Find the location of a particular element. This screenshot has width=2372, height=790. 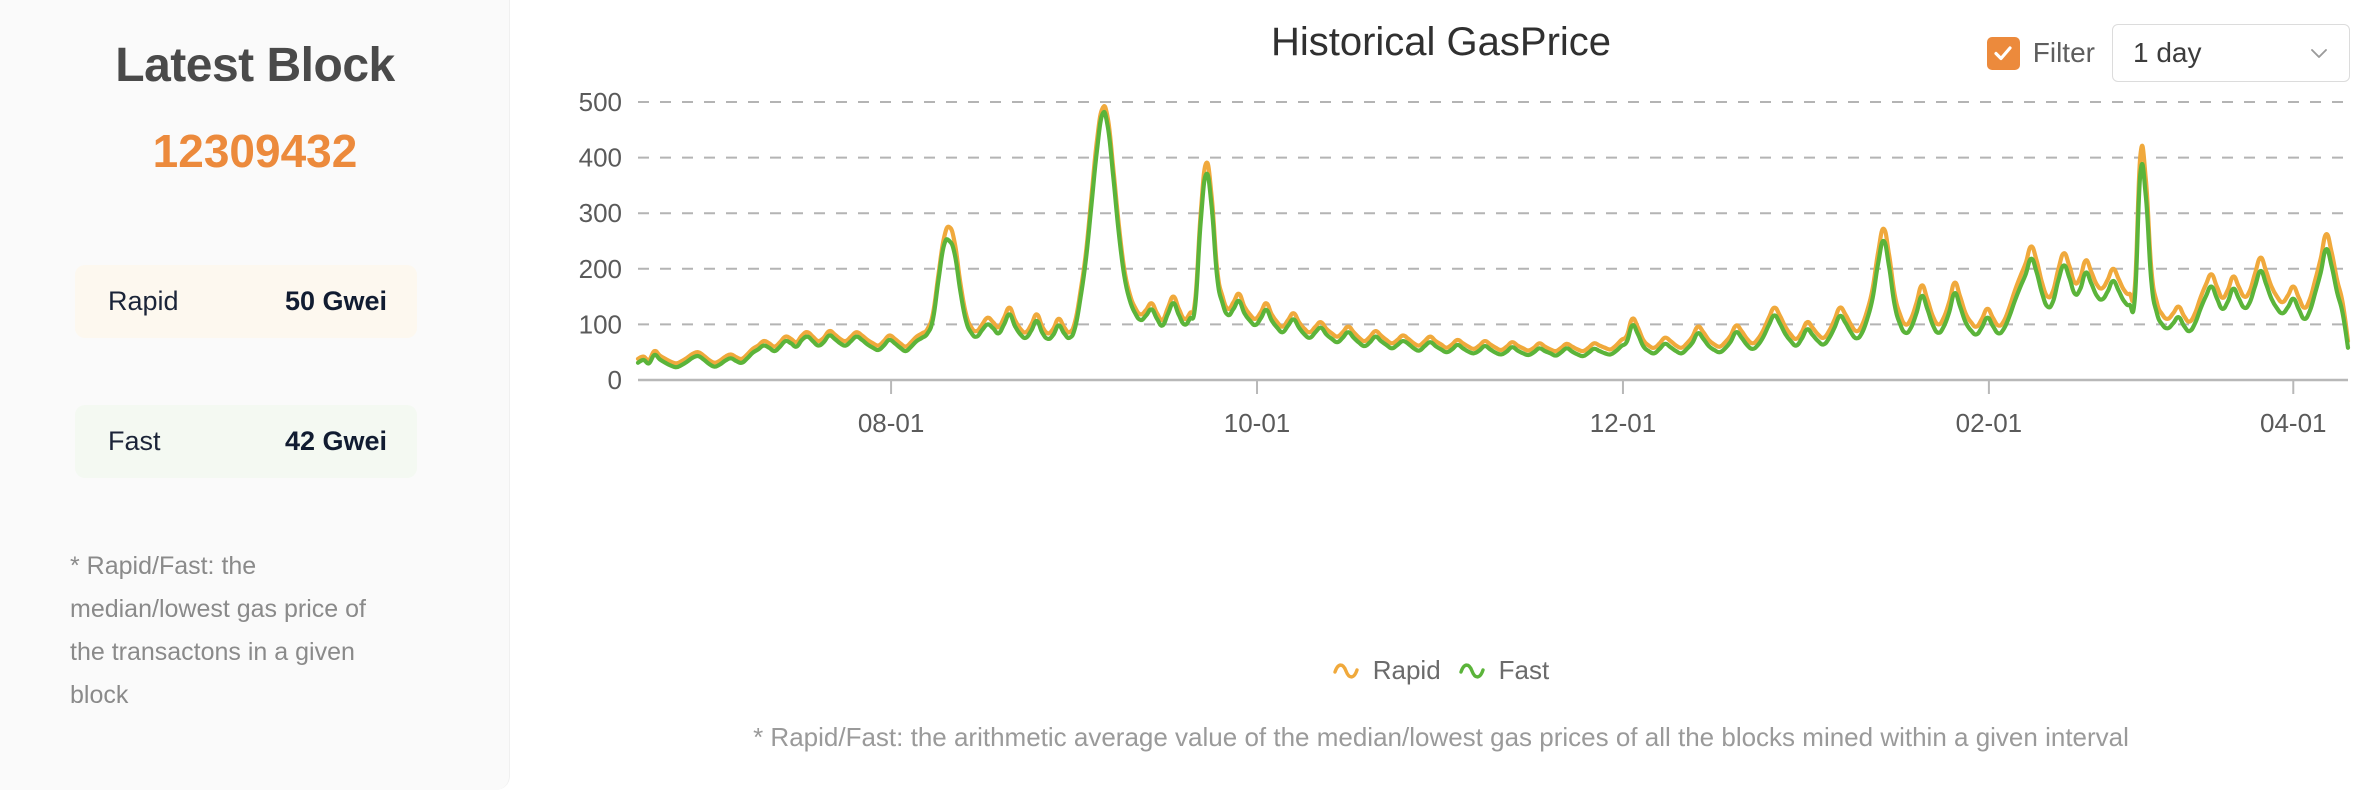

chart-title: Historical GasPrice is located at coordinates (1441, 42).